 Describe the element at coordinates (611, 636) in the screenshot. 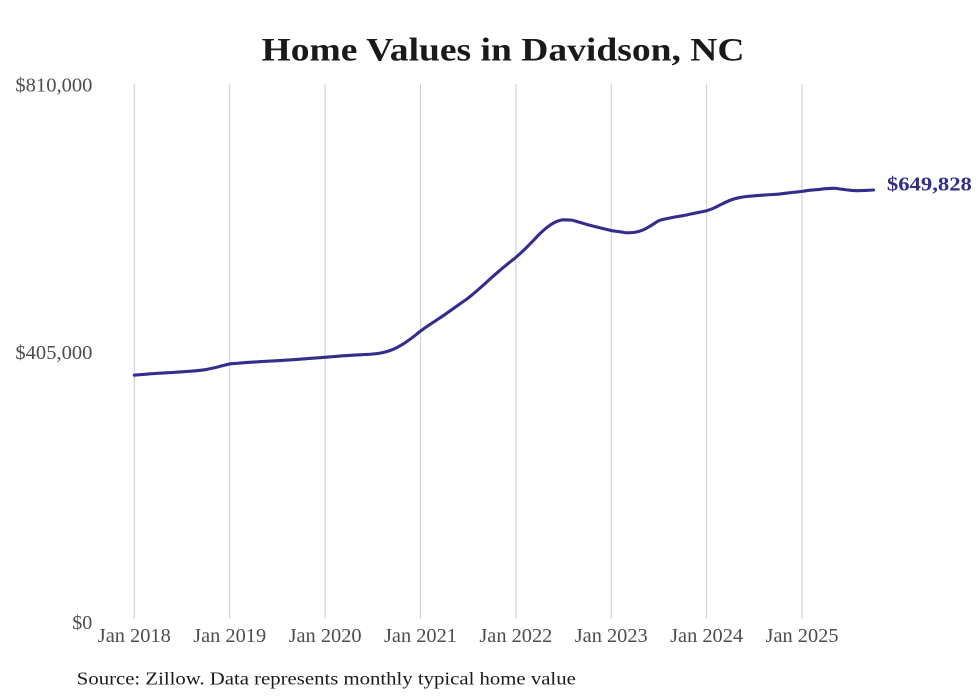

I see `svg-text: Jan 2023` at that location.